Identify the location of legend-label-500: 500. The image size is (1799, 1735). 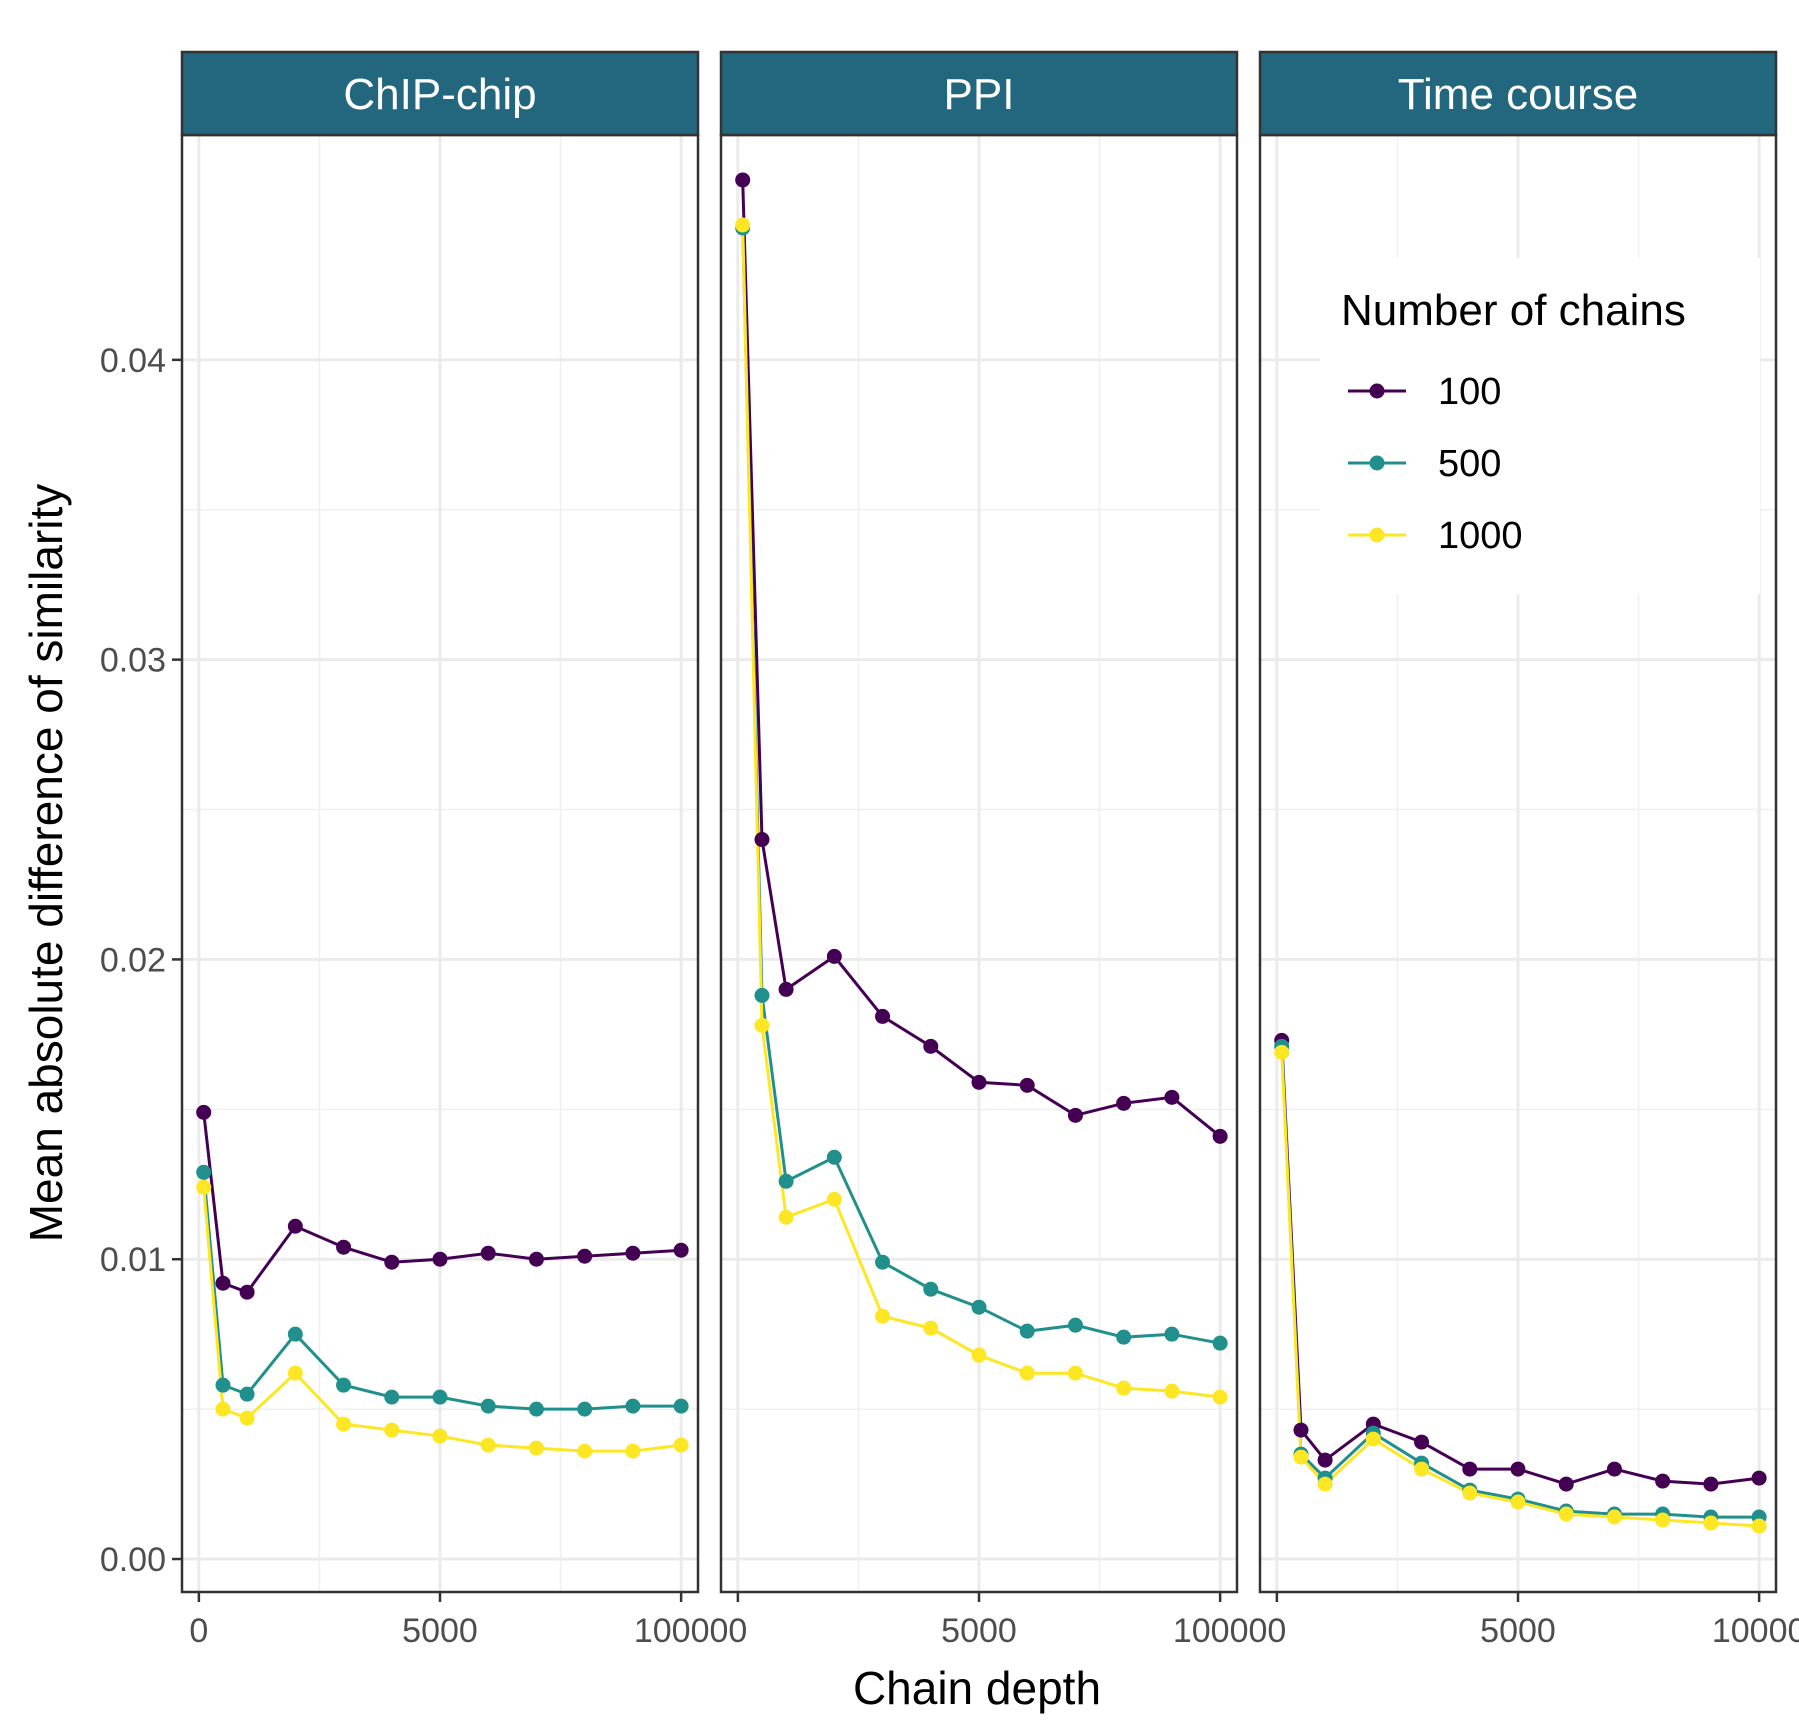
(1469, 464).